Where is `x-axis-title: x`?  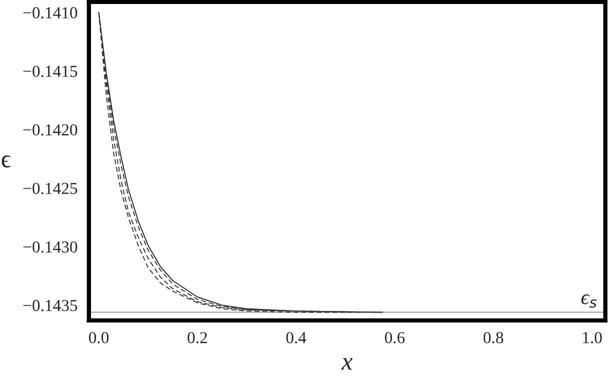
x-axis-title: x is located at coordinates (346, 364).